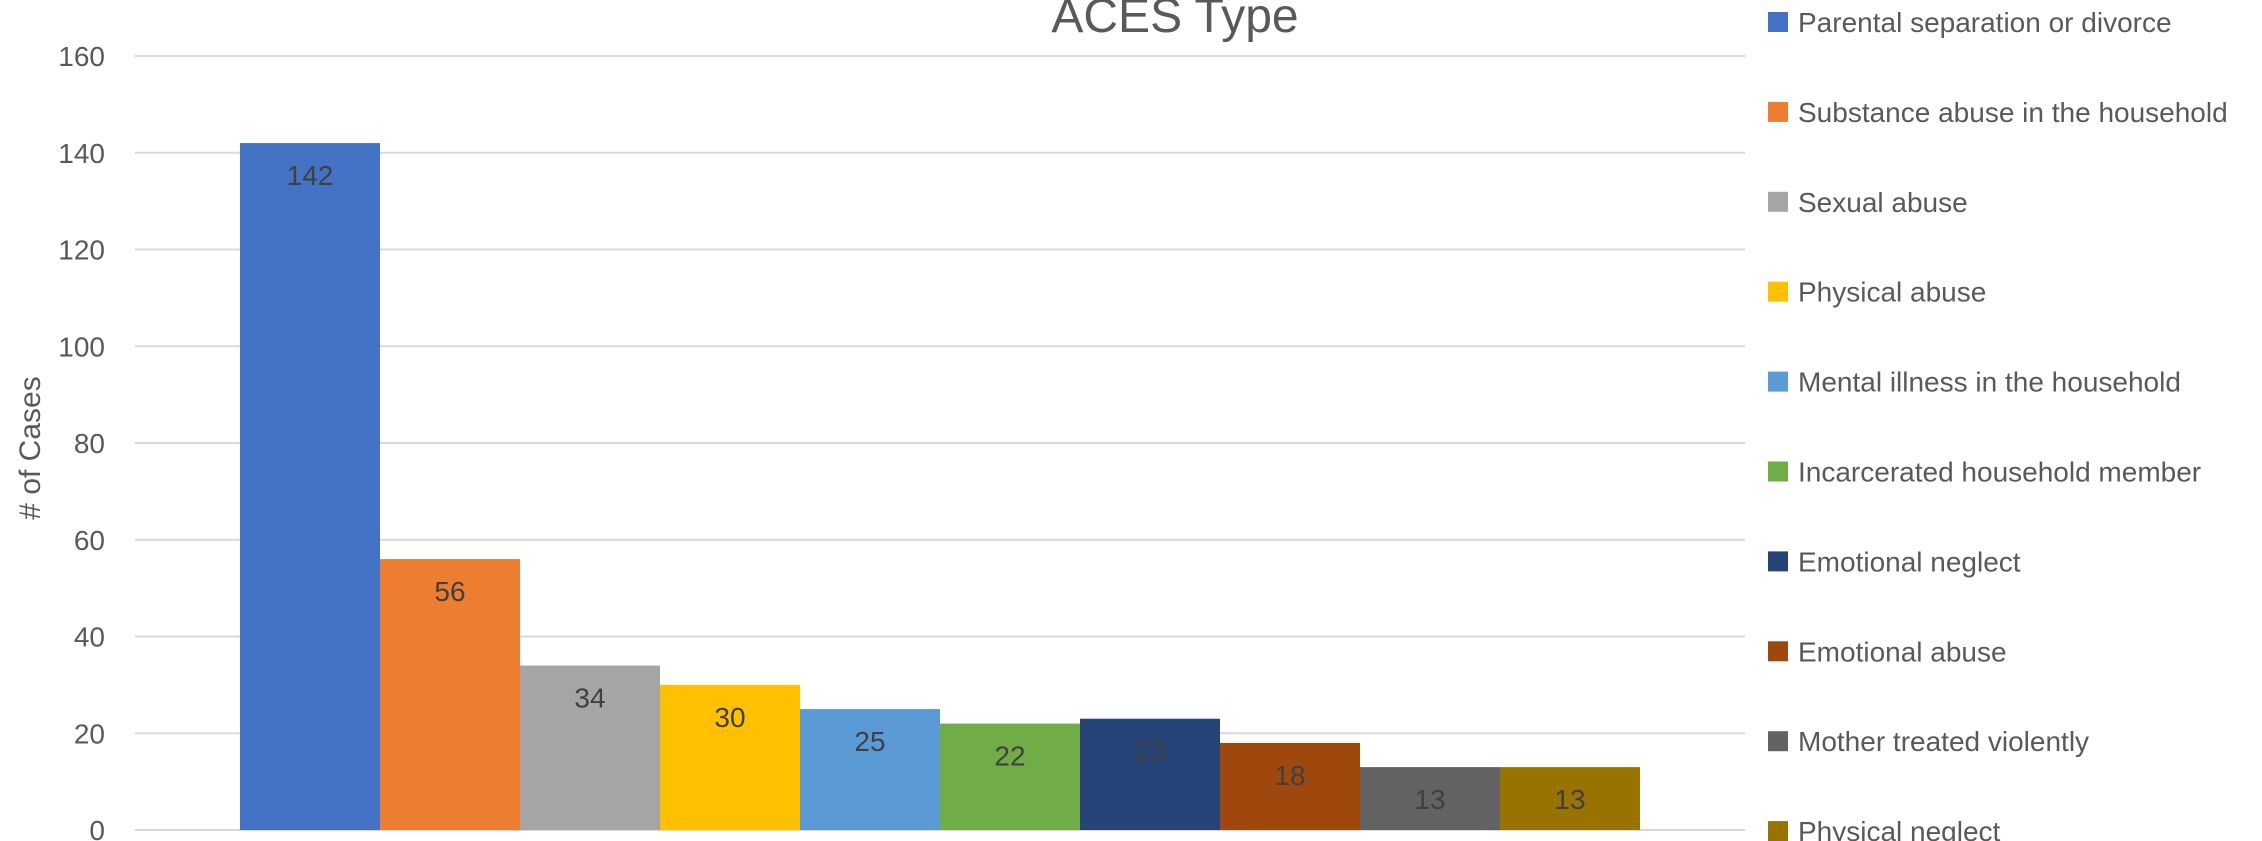 Image resolution: width=2262 pixels, height=841 pixels. What do you see at coordinates (89, 540) in the screenshot?
I see `y-tick-label: 60` at bounding box center [89, 540].